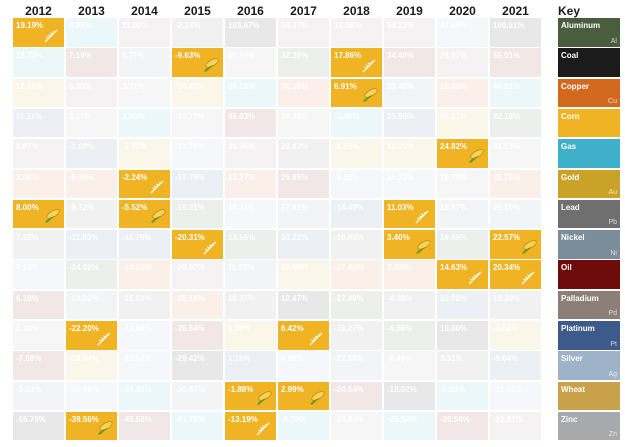 The image size is (625, 447). Describe the element at coordinates (91, 426) in the screenshot. I see `return-cell-2013-corn: -39.56%` at that location.